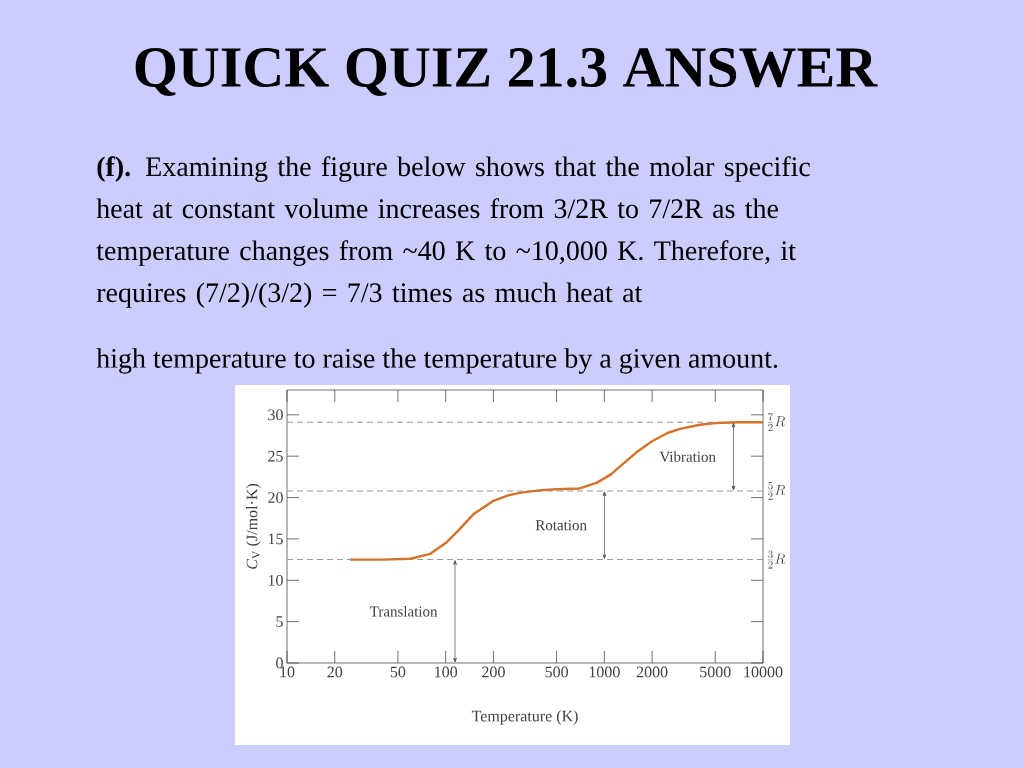 The height and width of the screenshot is (768, 1024). Describe the element at coordinates (776, 559) in the screenshot. I see `ref-line-label: $\frac{3}{2}R$` at that location.